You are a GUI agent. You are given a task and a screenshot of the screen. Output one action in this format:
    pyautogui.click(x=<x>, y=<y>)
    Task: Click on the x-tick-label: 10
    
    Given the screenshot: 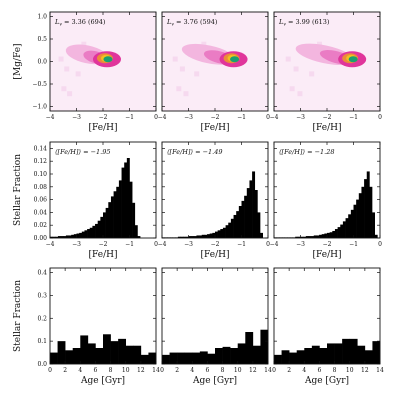 What is the action you would take?
    pyautogui.click(x=238, y=370)
    